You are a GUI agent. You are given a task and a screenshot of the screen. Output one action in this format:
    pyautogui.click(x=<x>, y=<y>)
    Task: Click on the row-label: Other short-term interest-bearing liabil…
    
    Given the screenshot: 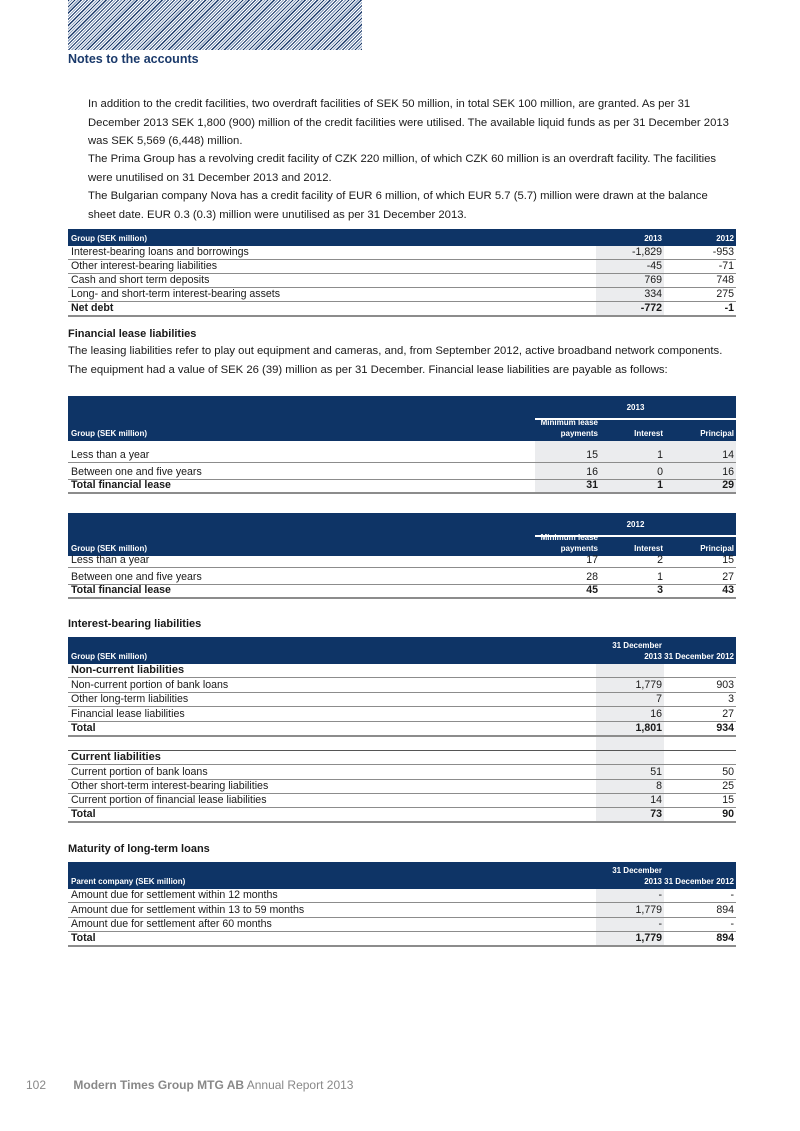 What is the action you would take?
    pyautogui.click(x=170, y=786)
    